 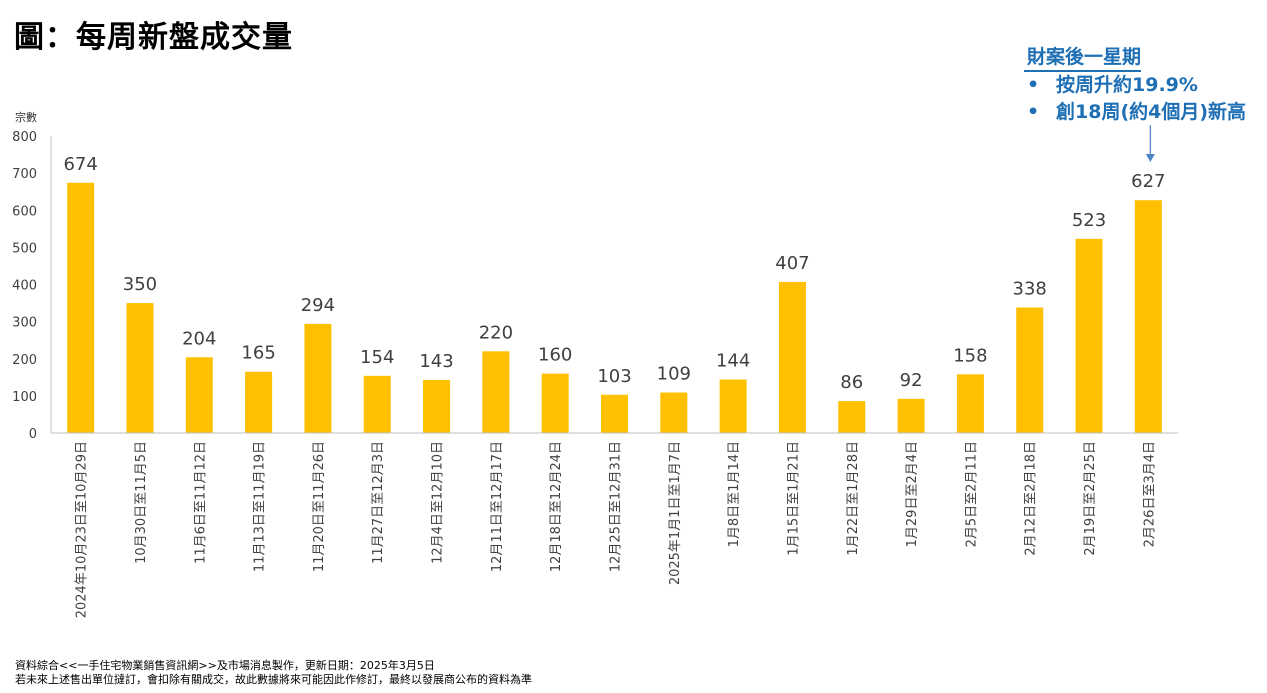 I want to click on data-label: 165, so click(x=258, y=353).